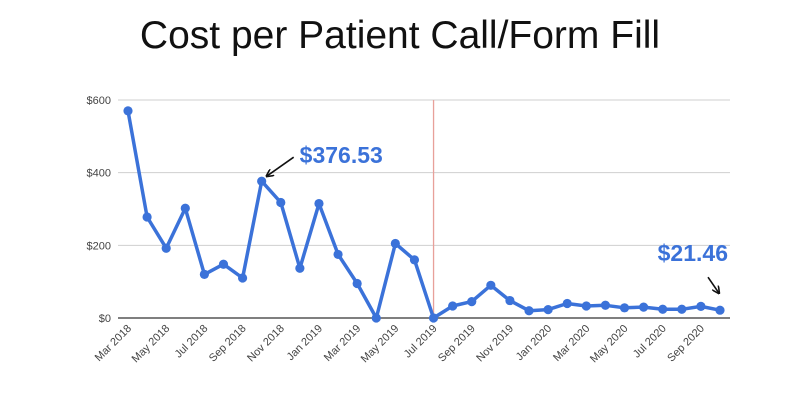 The width and height of the screenshot is (800, 400). Describe the element at coordinates (266, 344) in the screenshot. I see `x-tick-label: Nov 2018` at that location.